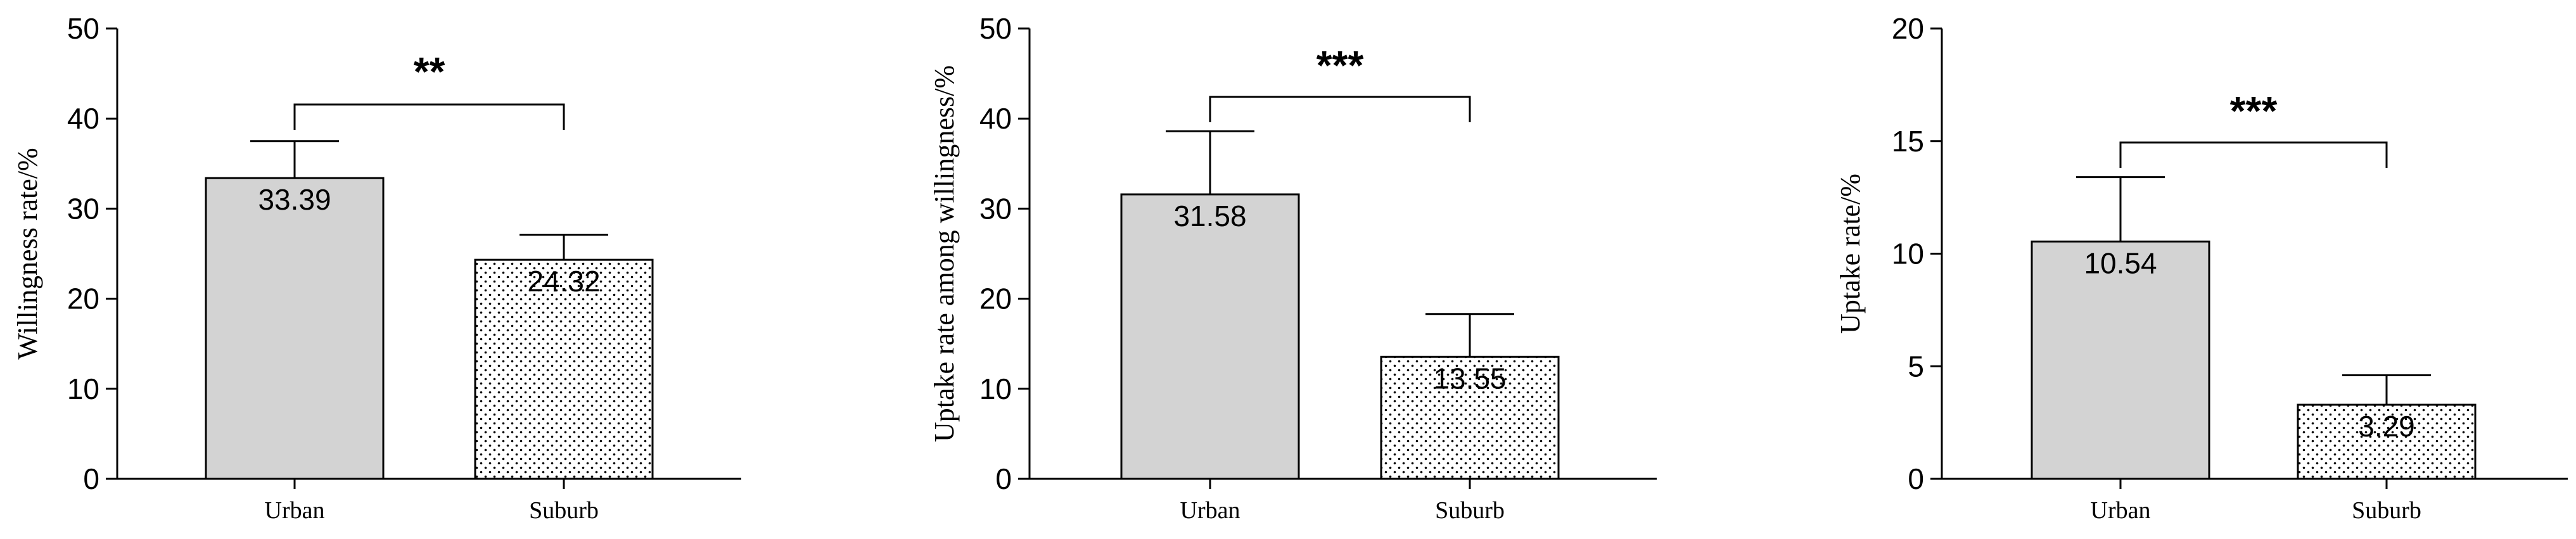  What do you see at coordinates (1916, 366) in the screenshot?
I see `y-tick-label: 5` at bounding box center [1916, 366].